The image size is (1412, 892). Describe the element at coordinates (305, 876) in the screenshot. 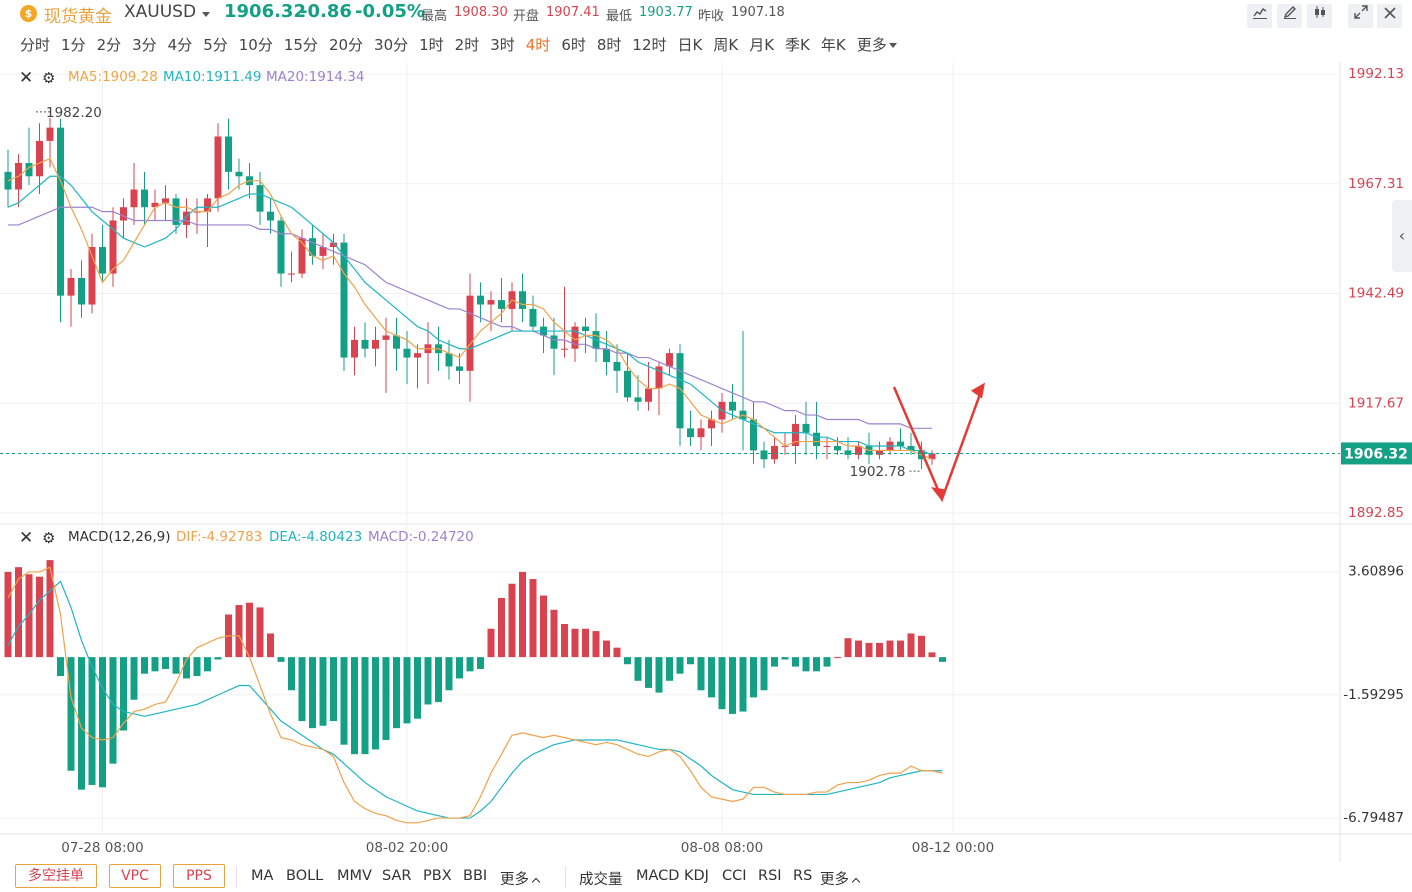

I see `main-indicator-1: BOLL` at that location.